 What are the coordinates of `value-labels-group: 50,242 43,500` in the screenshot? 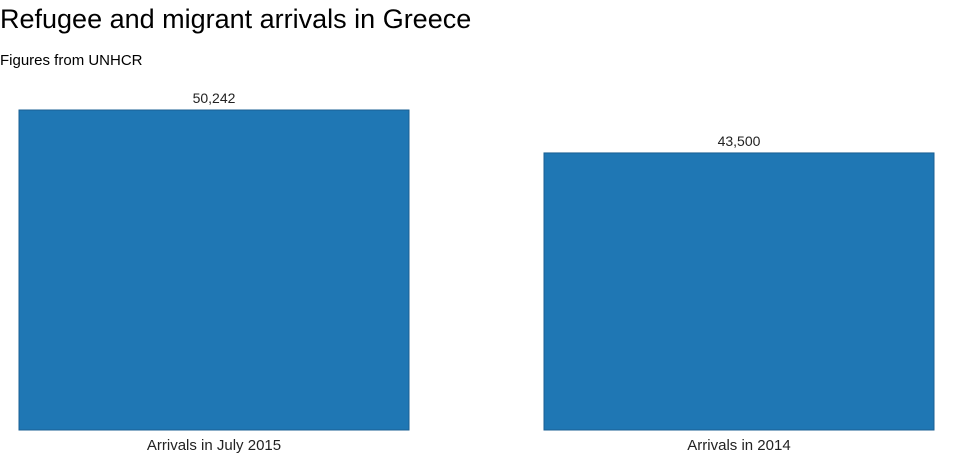 It's located at (477, 119).